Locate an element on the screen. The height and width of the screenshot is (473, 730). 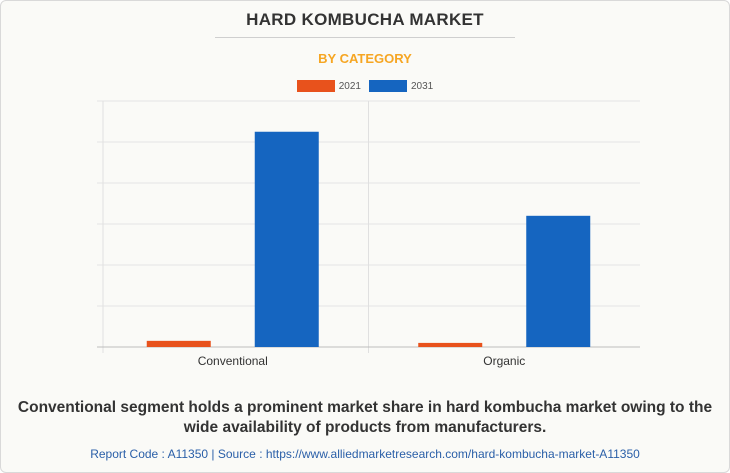
legend-swatch-2021 is located at coordinates (315, 86).